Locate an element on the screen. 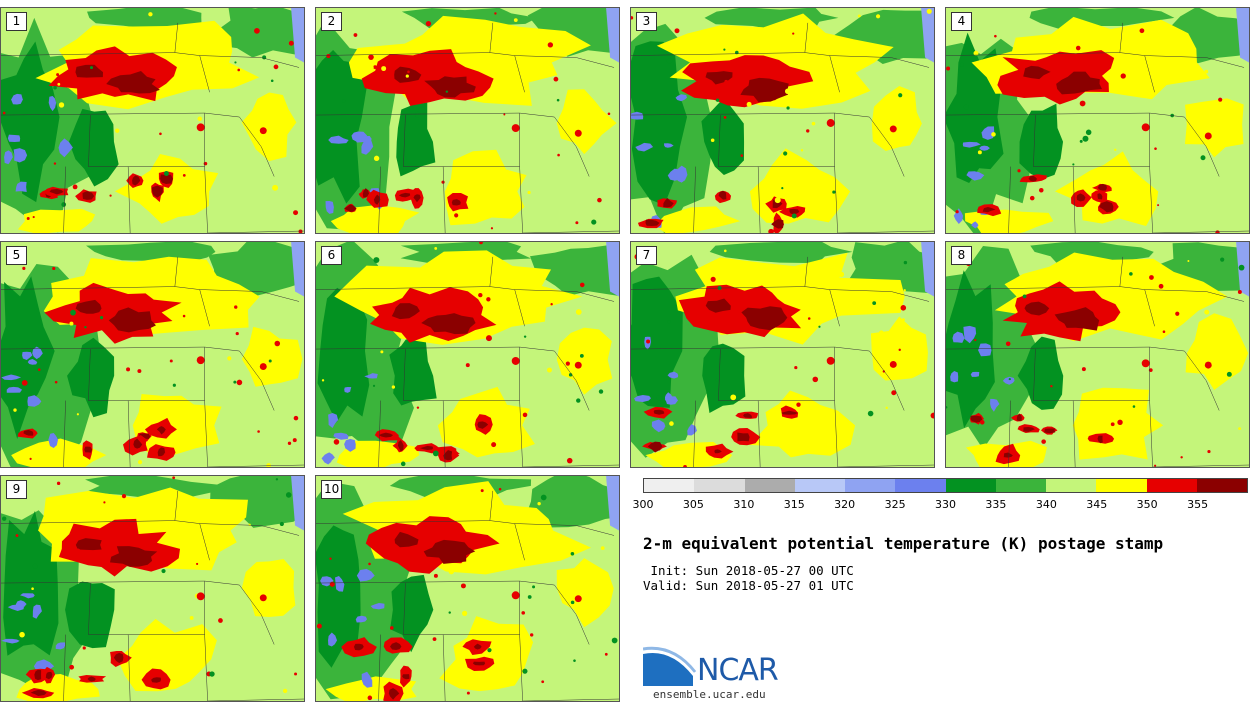  valid-time: Valid: Sun 2018-05-27 01 UTC is located at coordinates (748, 585).